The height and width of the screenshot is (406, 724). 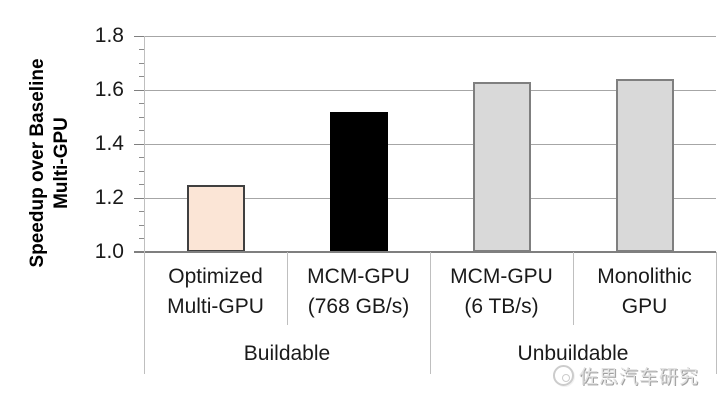 I want to click on category-label-line: GPU, so click(x=644, y=306).